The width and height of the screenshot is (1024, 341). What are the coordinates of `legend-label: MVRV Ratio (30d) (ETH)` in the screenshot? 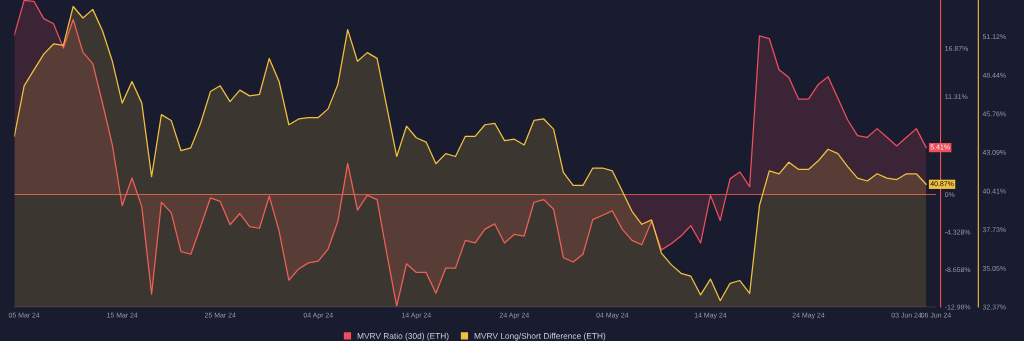 It's located at (403, 336).